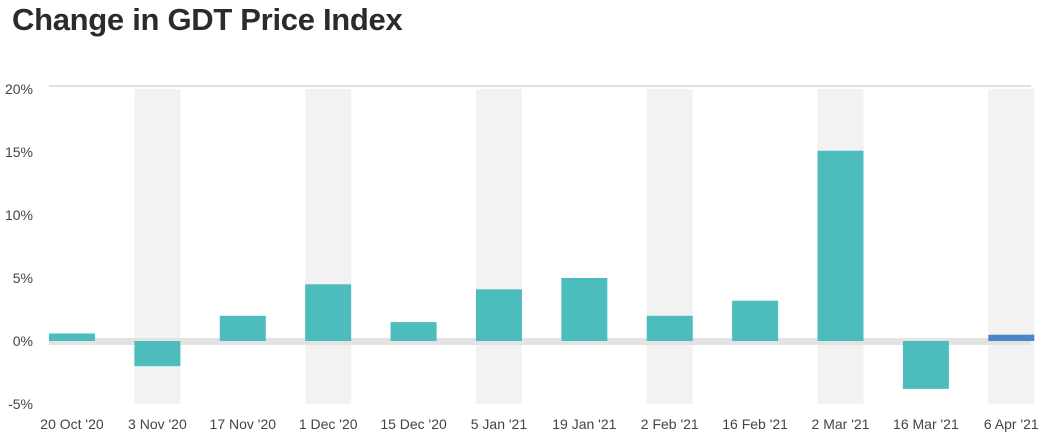 The height and width of the screenshot is (446, 1043). I want to click on x-tick-label: 5 Jan '21, so click(499, 424).